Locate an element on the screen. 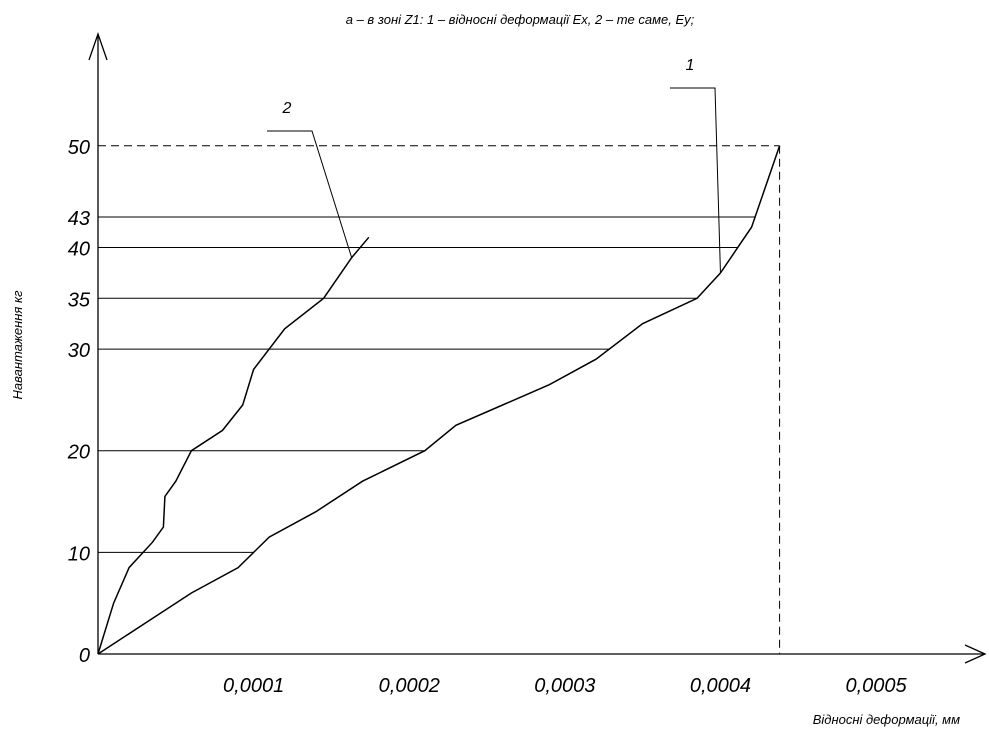 This screenshot has width=989, height=735. y-tick-label: 0 is located at coordinates (84, 656).